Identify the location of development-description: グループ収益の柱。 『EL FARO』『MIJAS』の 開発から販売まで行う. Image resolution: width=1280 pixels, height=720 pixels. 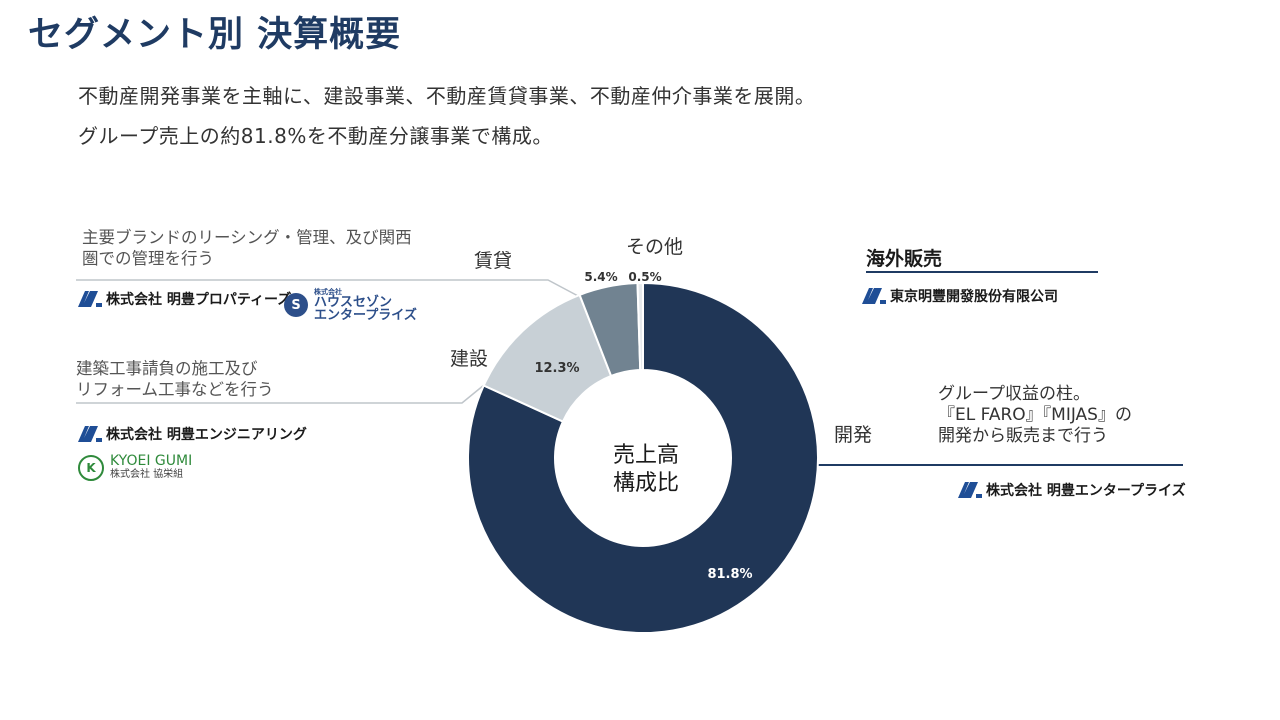
(1035, 415).